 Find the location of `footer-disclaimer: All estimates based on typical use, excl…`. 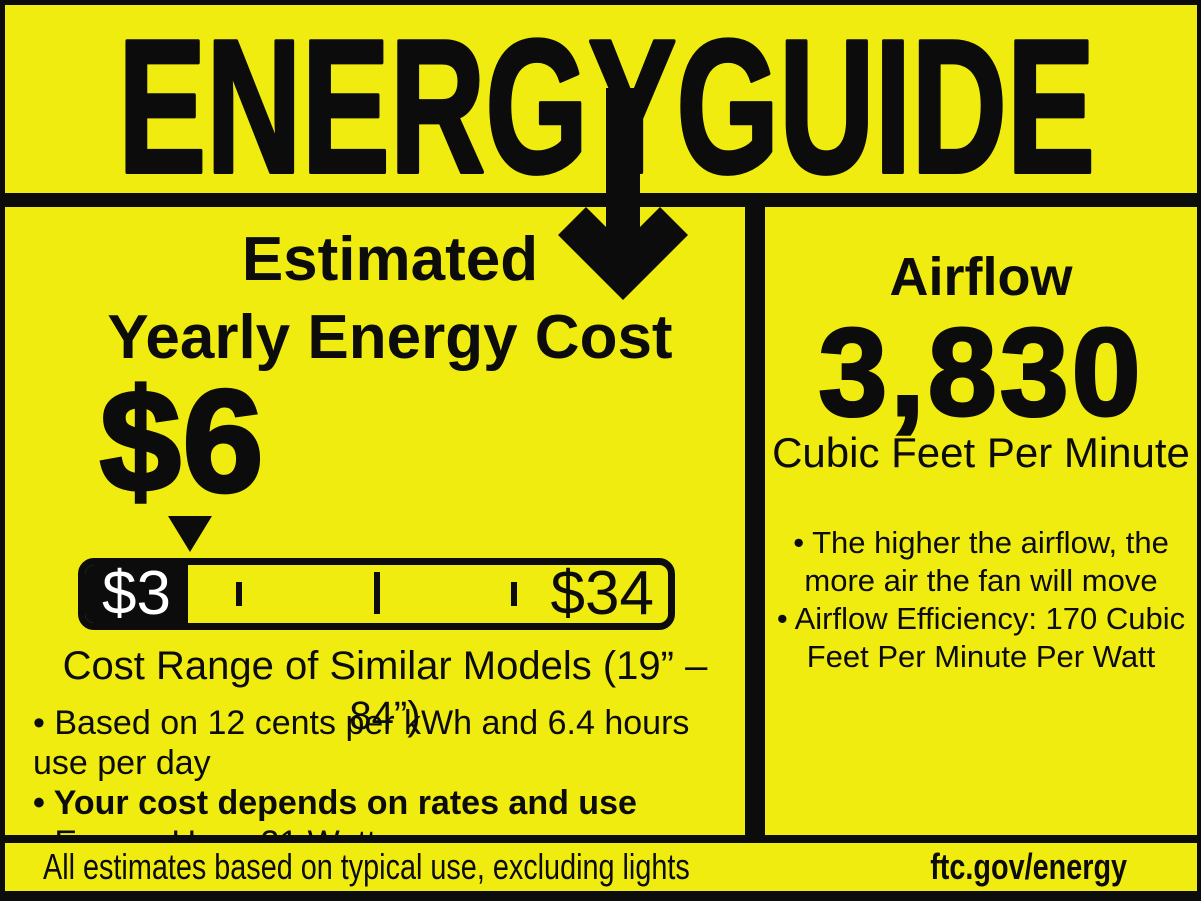

footer-disclaimer: All estimates based on typical use, excl… is located at coordinates (366, 866).